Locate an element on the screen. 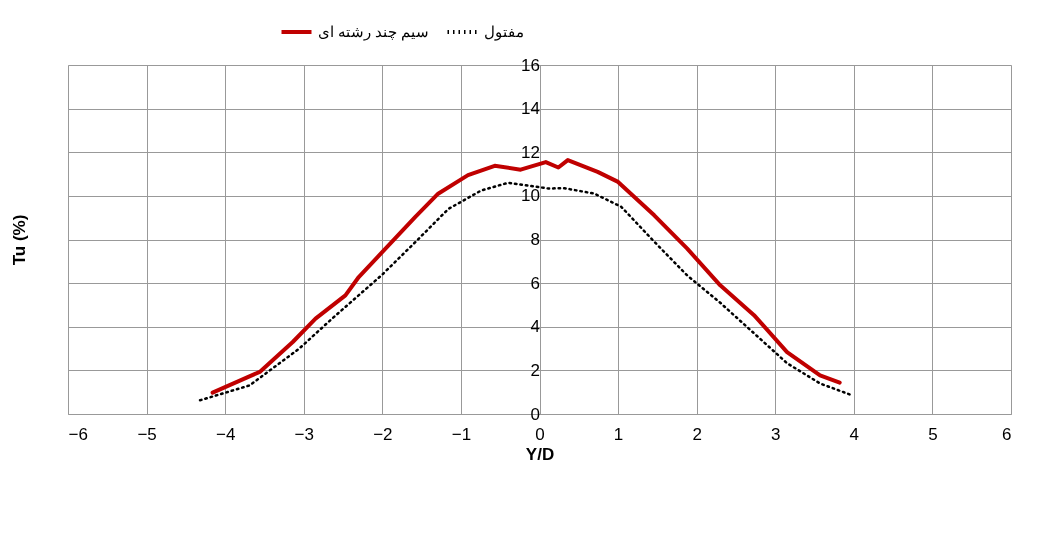 The height and width of the screenshot is (533, 1056). x-tick-label: −5 is located at coordinates (147, 434).